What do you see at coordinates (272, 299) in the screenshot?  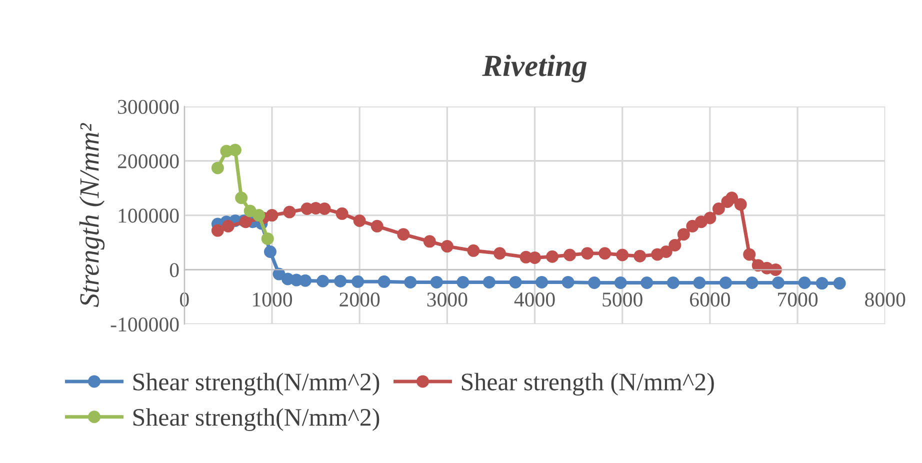 I see `x-tick-label: 1000` at bounding box center [272, 299].